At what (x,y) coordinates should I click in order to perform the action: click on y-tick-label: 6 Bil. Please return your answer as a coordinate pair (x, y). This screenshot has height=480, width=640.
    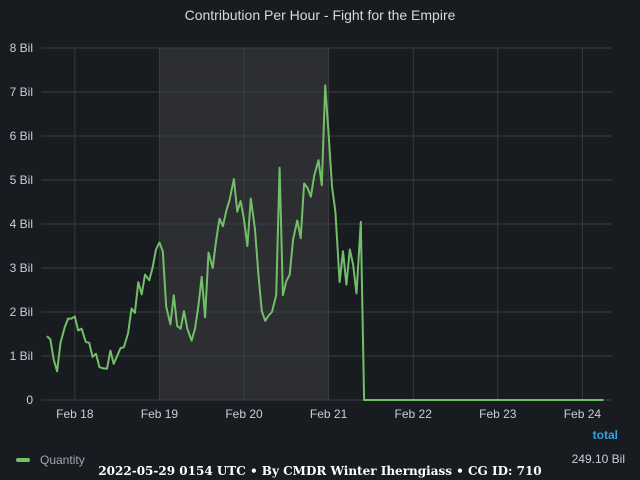
    Looking at the image, I should click on (21, 136).